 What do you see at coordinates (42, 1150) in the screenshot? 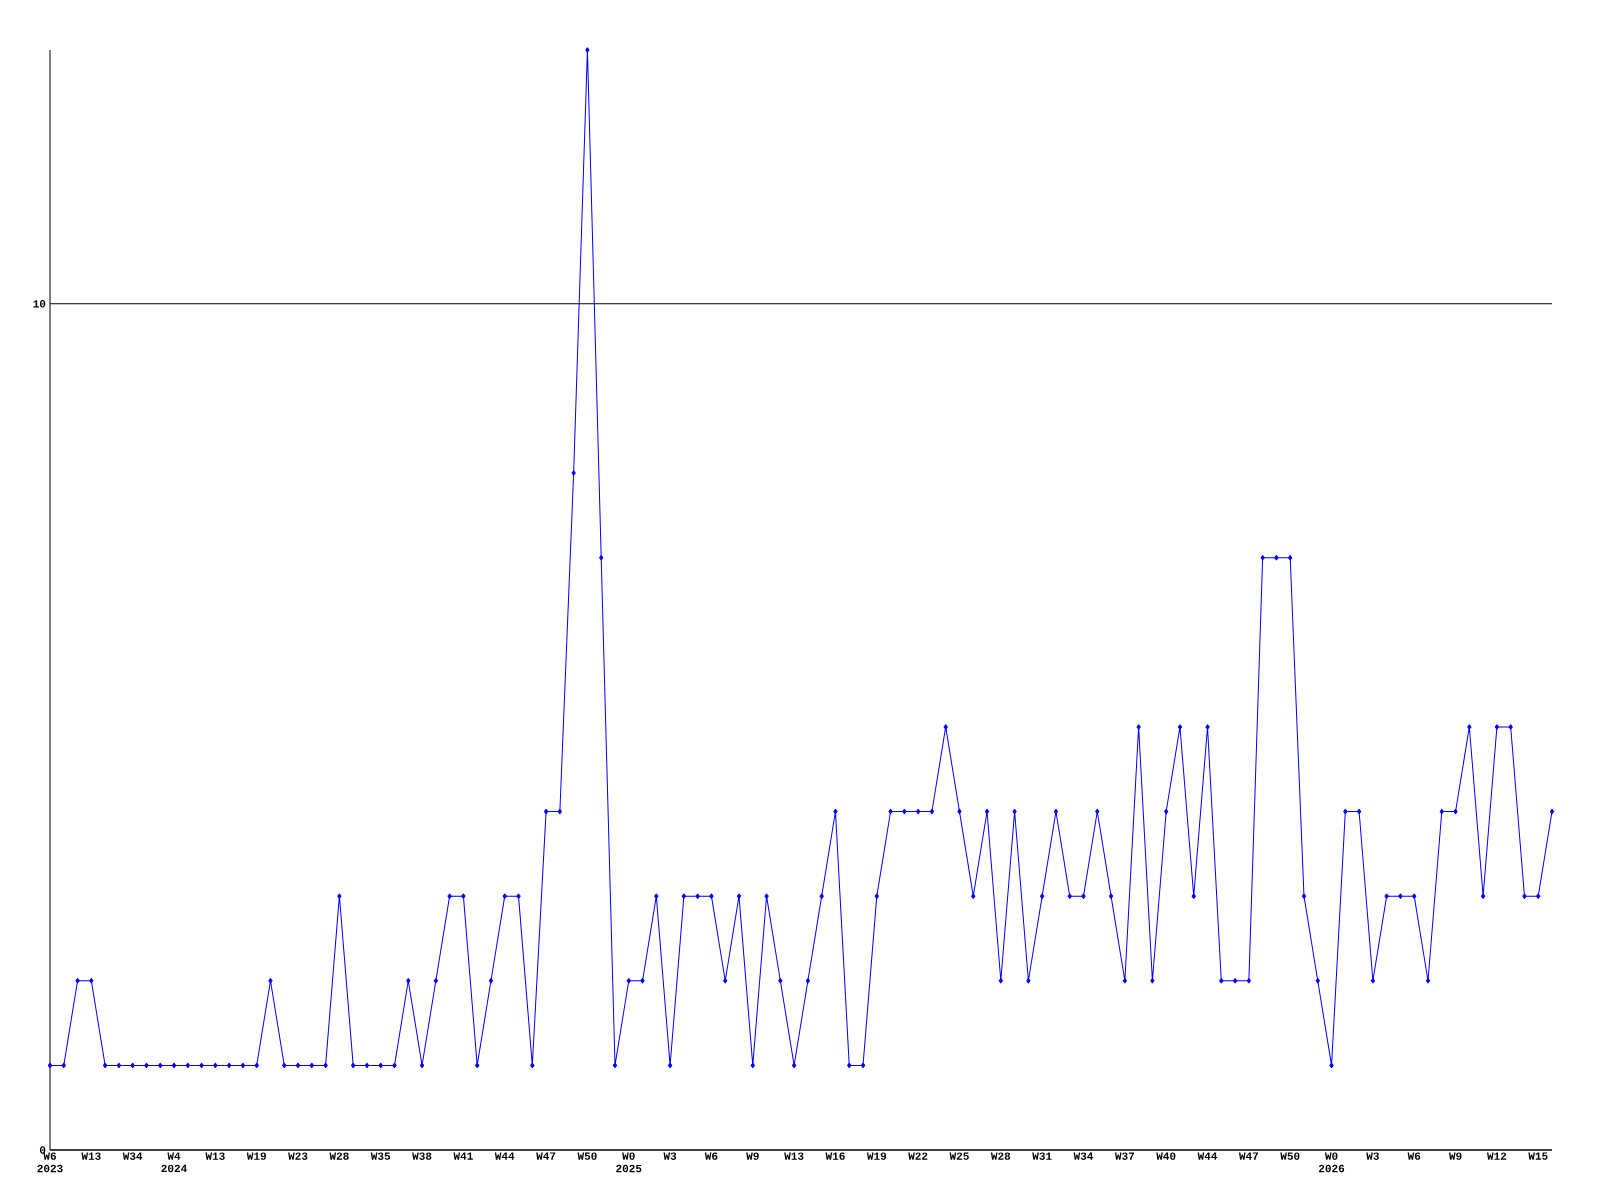
I see `y-tick-label: 0` at bounding box center [42, 1150].